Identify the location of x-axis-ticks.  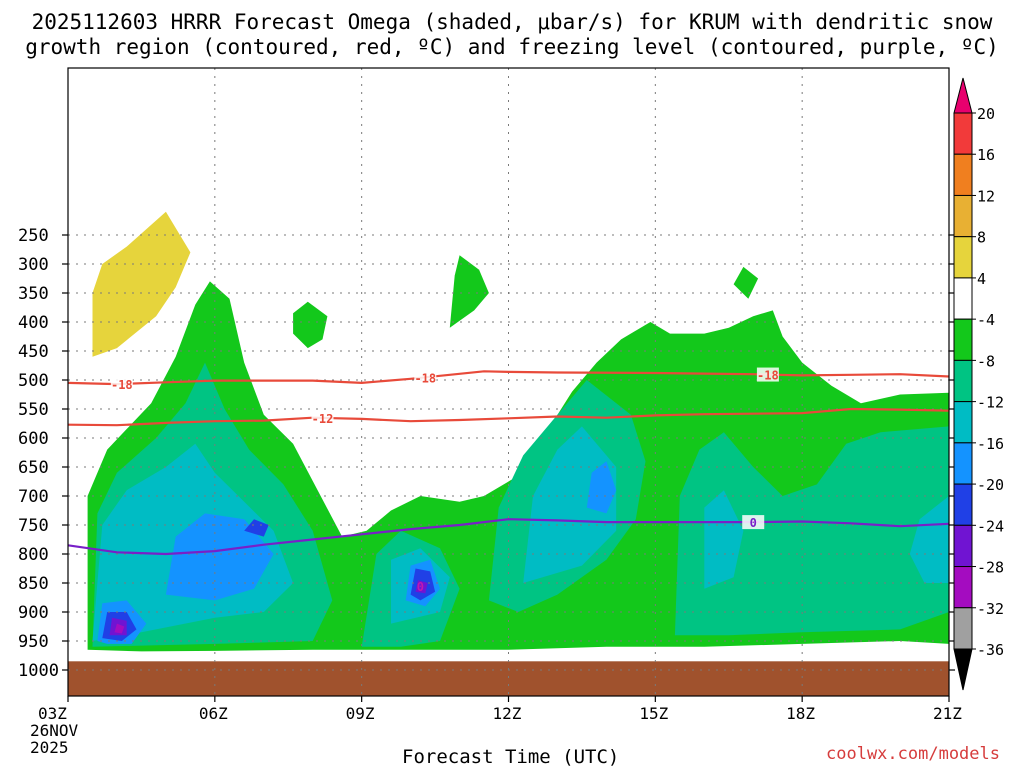
(508, 699).